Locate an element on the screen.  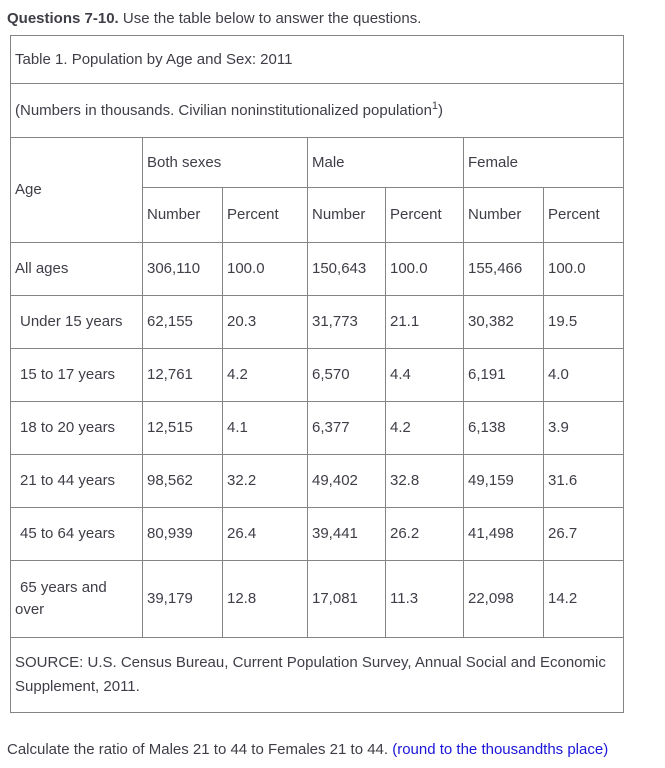
value-cell: 11.3 is located at coordinates (424, 599).